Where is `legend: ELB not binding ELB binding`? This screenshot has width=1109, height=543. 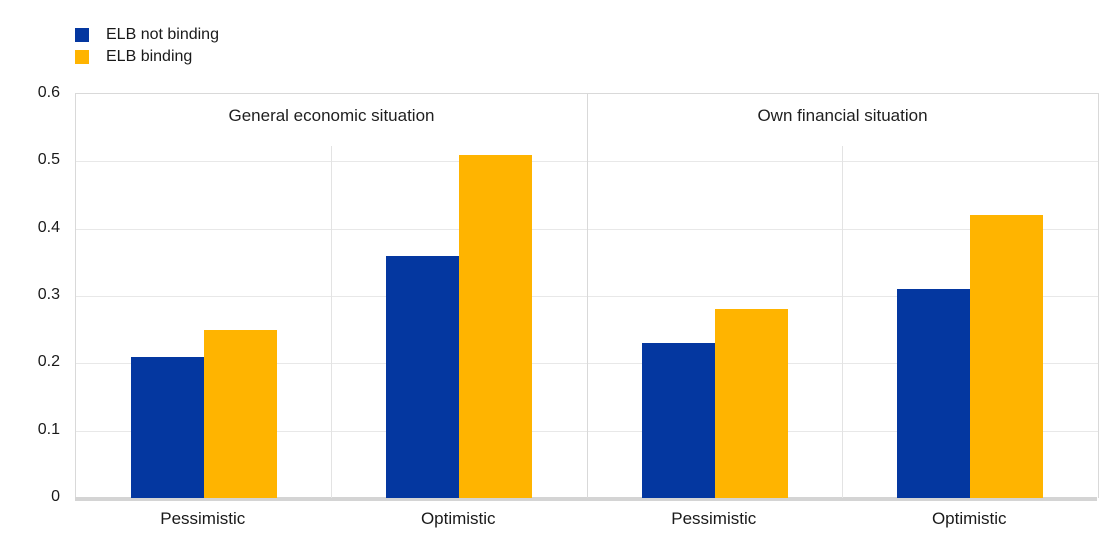
legend: ELB not binding ELB binding is located at coordinates (147, 46).